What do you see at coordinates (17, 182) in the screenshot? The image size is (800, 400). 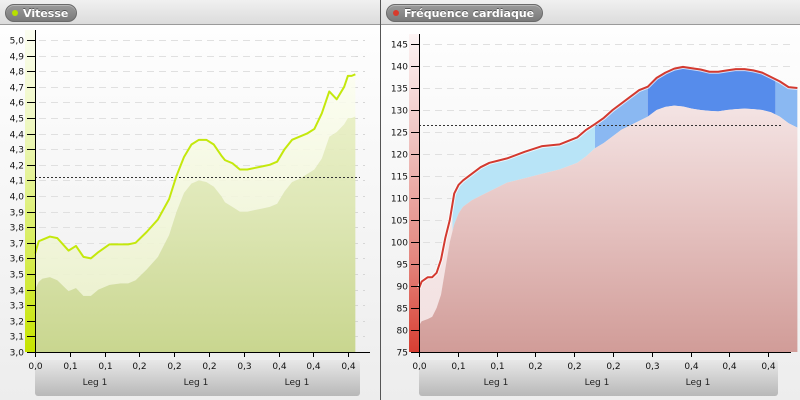 I see `svg-text: 4,1` at bounding box center [17, 182].